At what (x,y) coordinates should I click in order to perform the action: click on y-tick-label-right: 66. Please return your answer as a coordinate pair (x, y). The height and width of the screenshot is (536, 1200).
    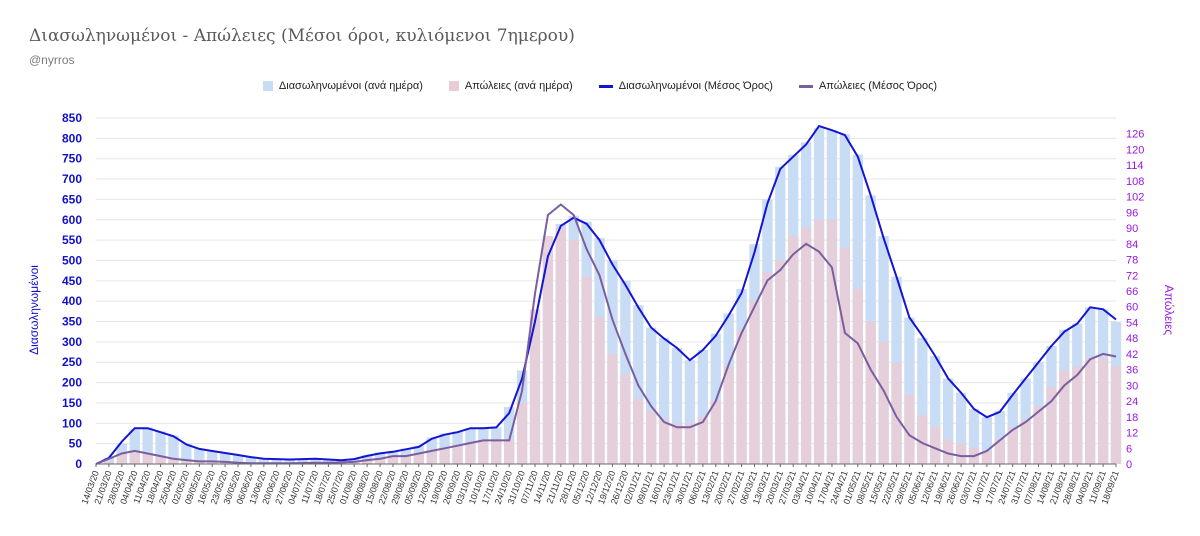
    Looking at the image, I should click on (1132, 292).